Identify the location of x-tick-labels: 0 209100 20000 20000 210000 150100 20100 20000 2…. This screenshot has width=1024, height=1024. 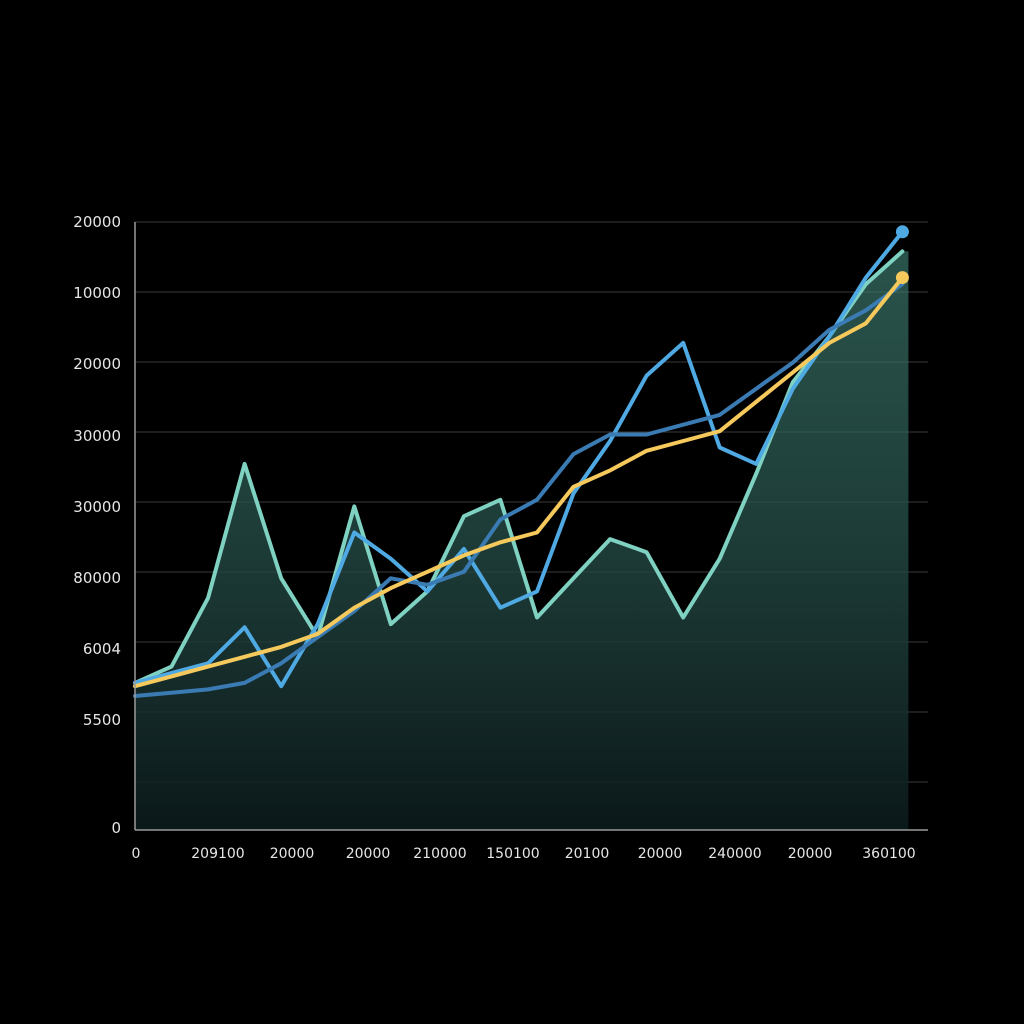
(524, 854).